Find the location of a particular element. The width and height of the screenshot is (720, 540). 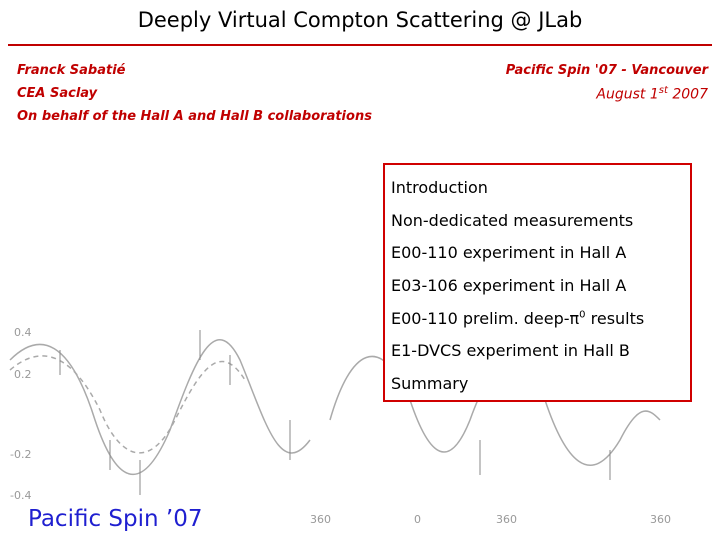

author-name: Franck Sabatié is located at coordinates (71, 70).